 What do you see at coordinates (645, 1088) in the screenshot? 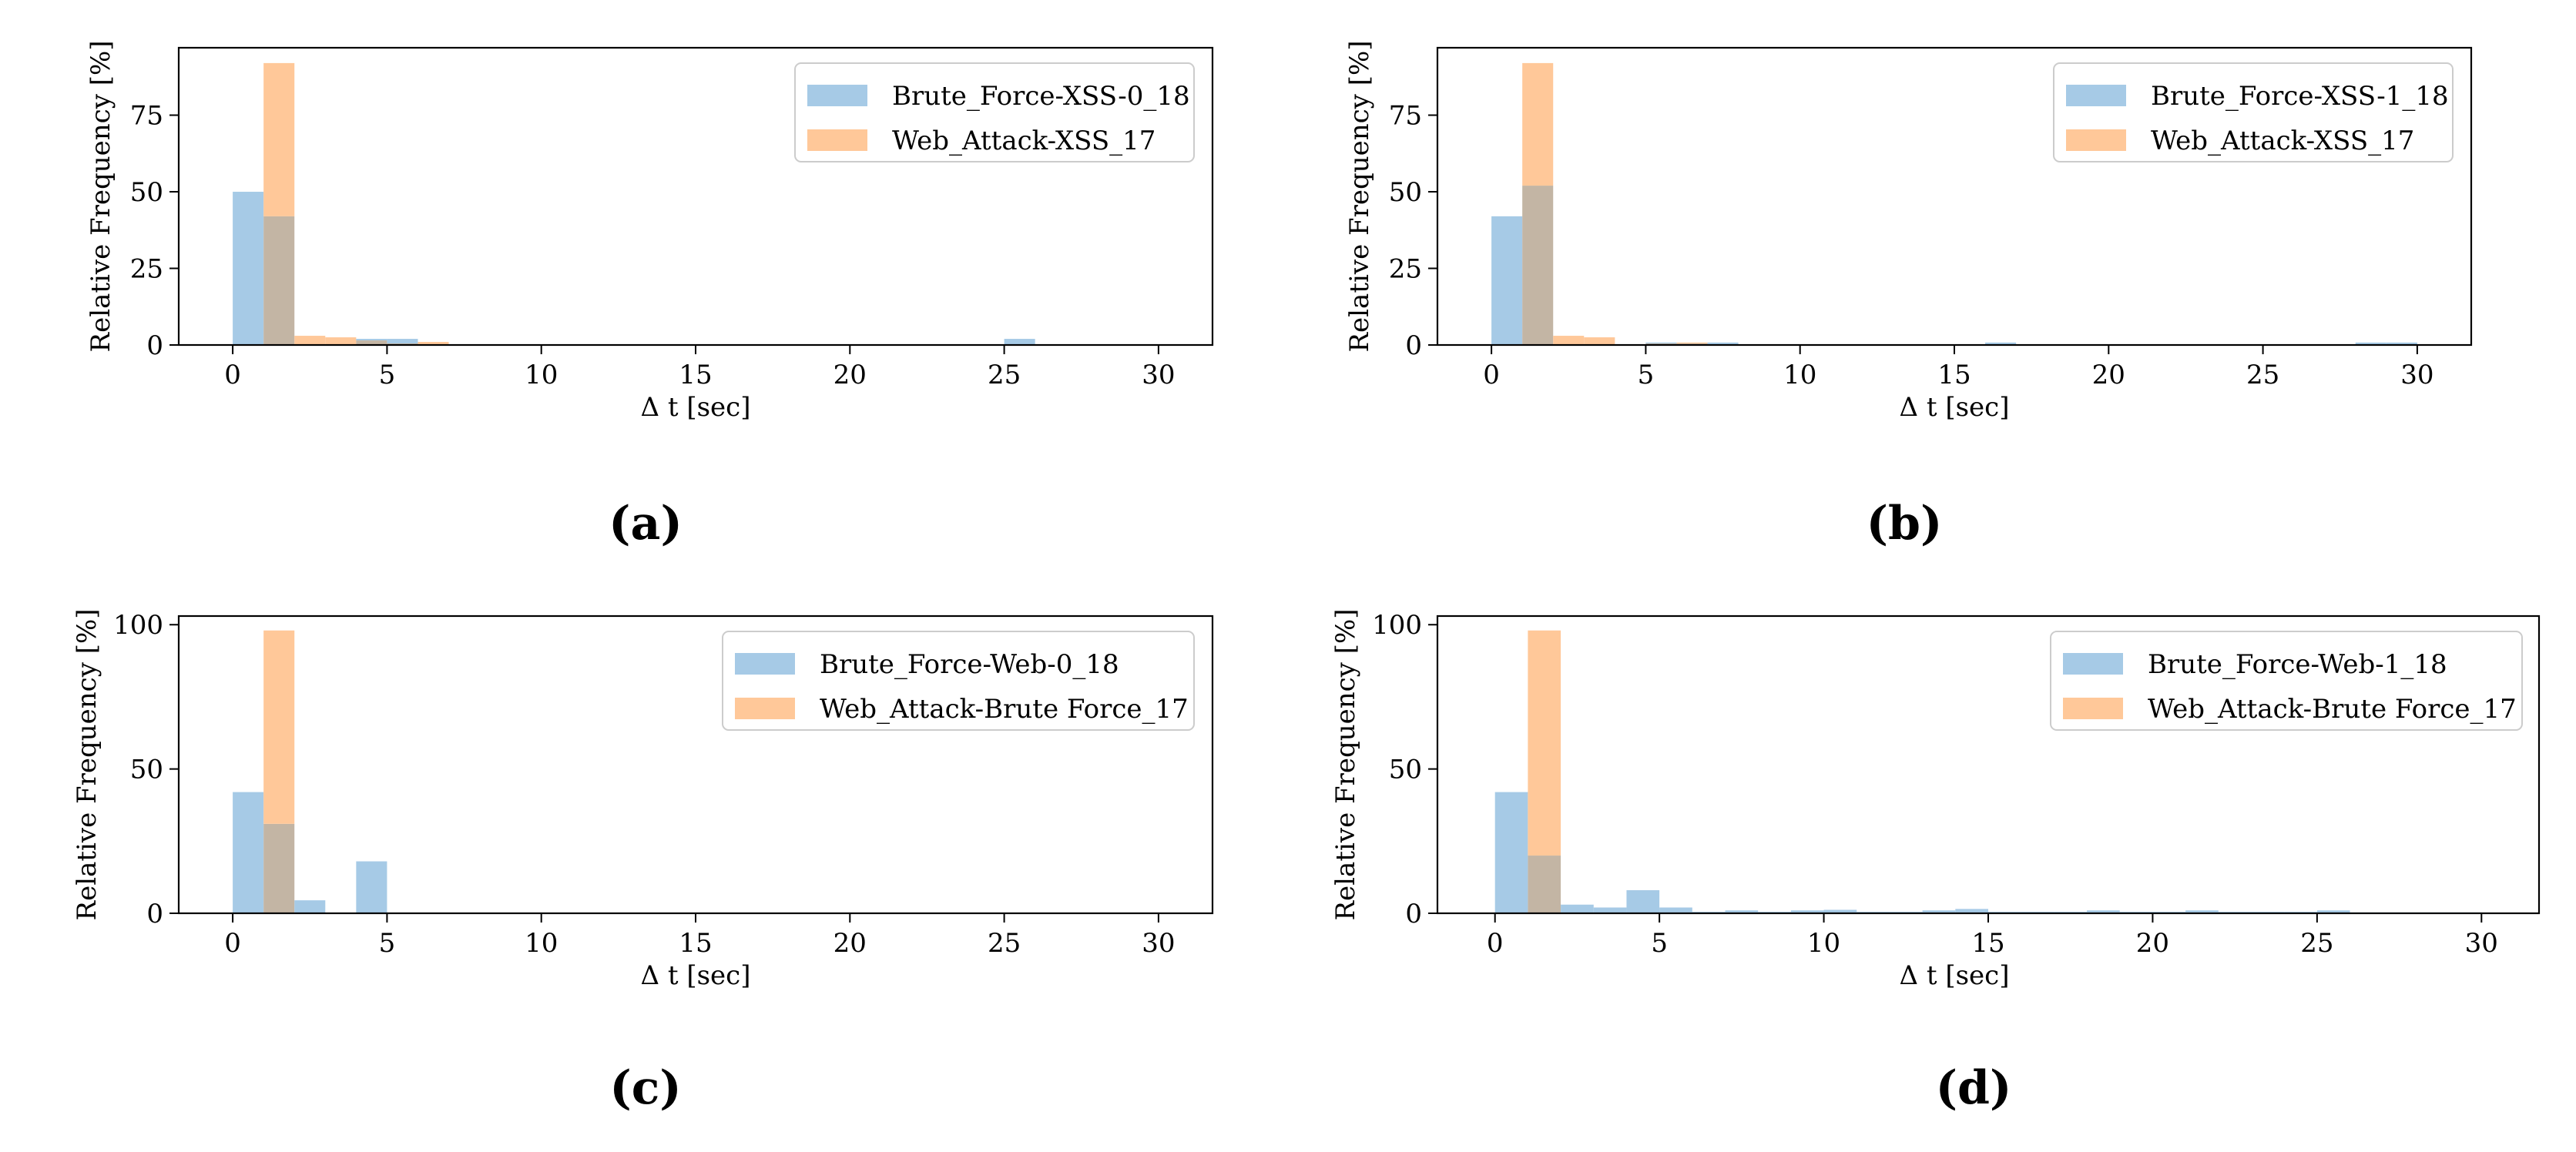
I see `panel-label-c: (c)` at bounding box center [645, 1088].